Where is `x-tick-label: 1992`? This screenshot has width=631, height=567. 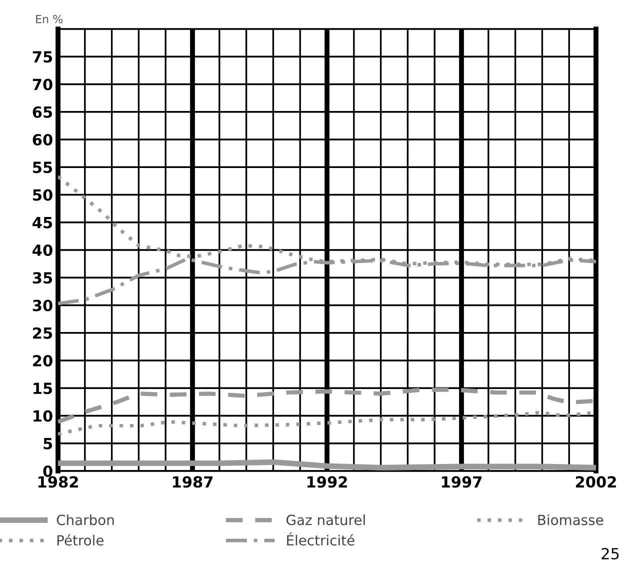 x-tick-label: 1992 is located at coordinates (327, 482).